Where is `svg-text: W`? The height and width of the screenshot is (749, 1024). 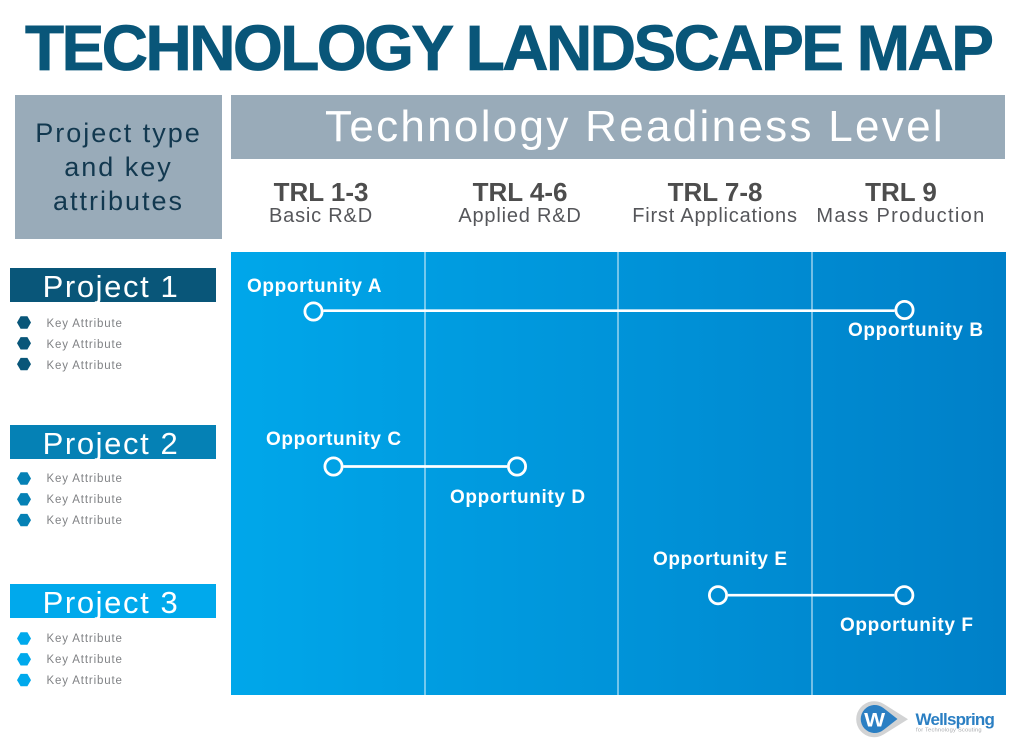
svg-text: W is located at coordinates (874, 720).